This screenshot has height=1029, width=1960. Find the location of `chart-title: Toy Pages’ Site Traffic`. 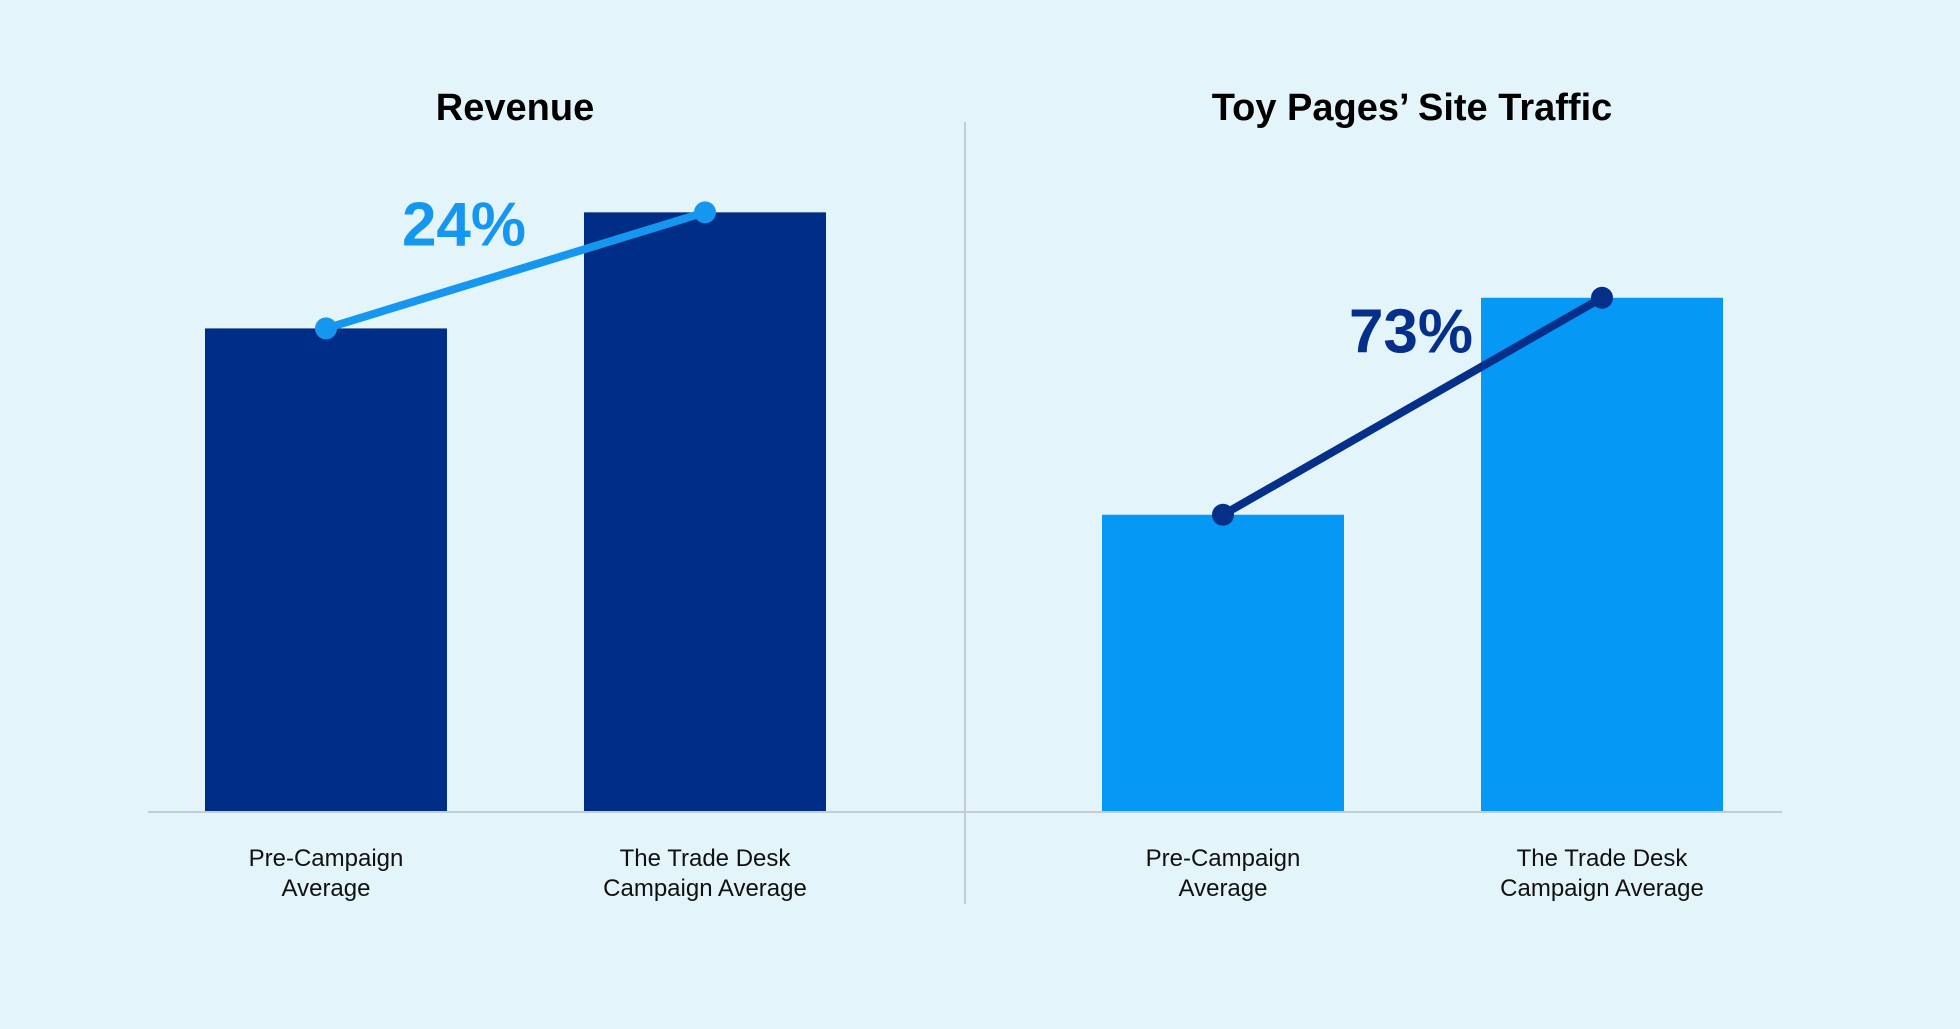

chart-title: Toy Pages’ Site Traffic is located at coordinates (1412, 108).